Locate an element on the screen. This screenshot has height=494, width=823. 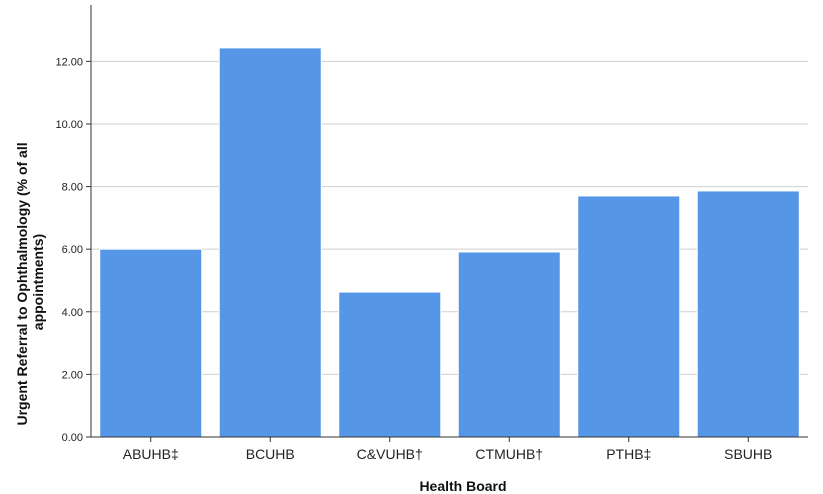
x-axis-ticks: ABUHB‡ BCUHB C&VUHB† CTMUHB† PTHB‡ SBUHB is located at coordinates (447, 449).